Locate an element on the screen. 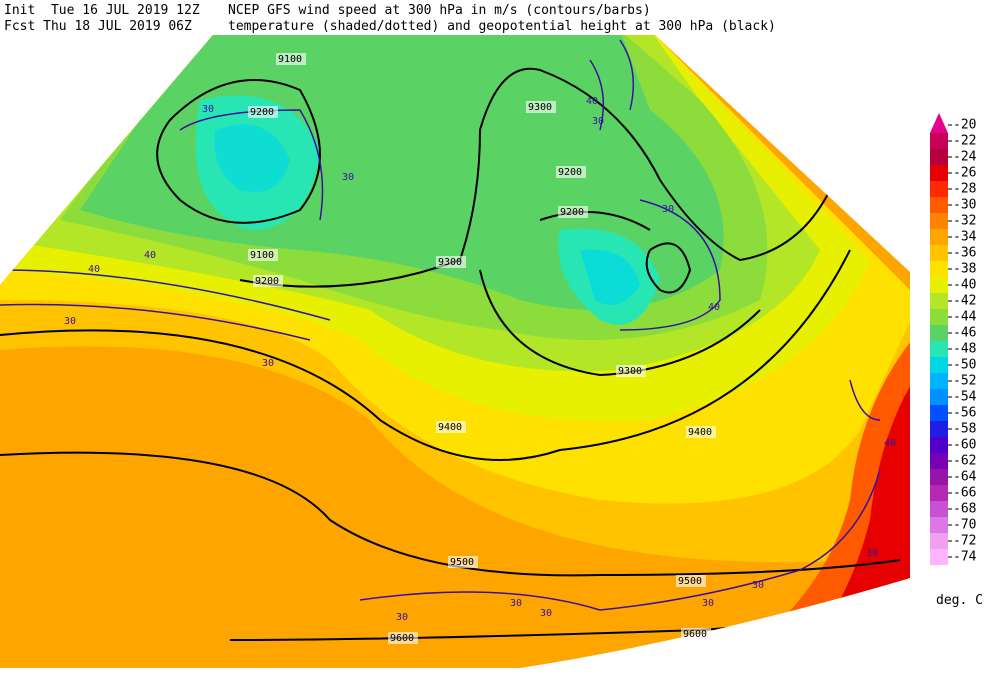 The width and height of the screenshot is (1000, 680). colorbar-label: -22 is located at coordinates (964, 141).